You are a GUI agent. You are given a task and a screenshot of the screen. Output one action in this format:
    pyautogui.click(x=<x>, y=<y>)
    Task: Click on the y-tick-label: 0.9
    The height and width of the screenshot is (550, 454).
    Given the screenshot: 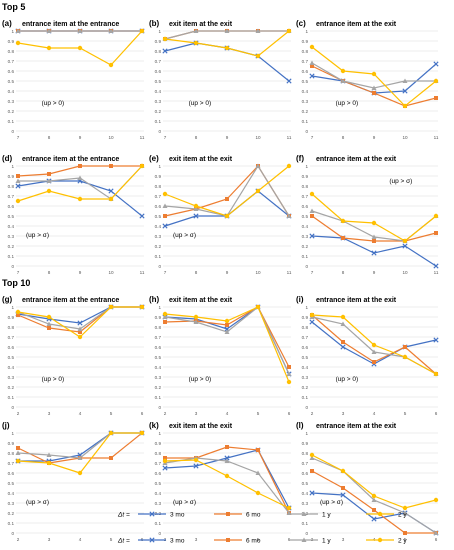 What is the action you would take?
    pyautogui.click(x=305, y=41)
    